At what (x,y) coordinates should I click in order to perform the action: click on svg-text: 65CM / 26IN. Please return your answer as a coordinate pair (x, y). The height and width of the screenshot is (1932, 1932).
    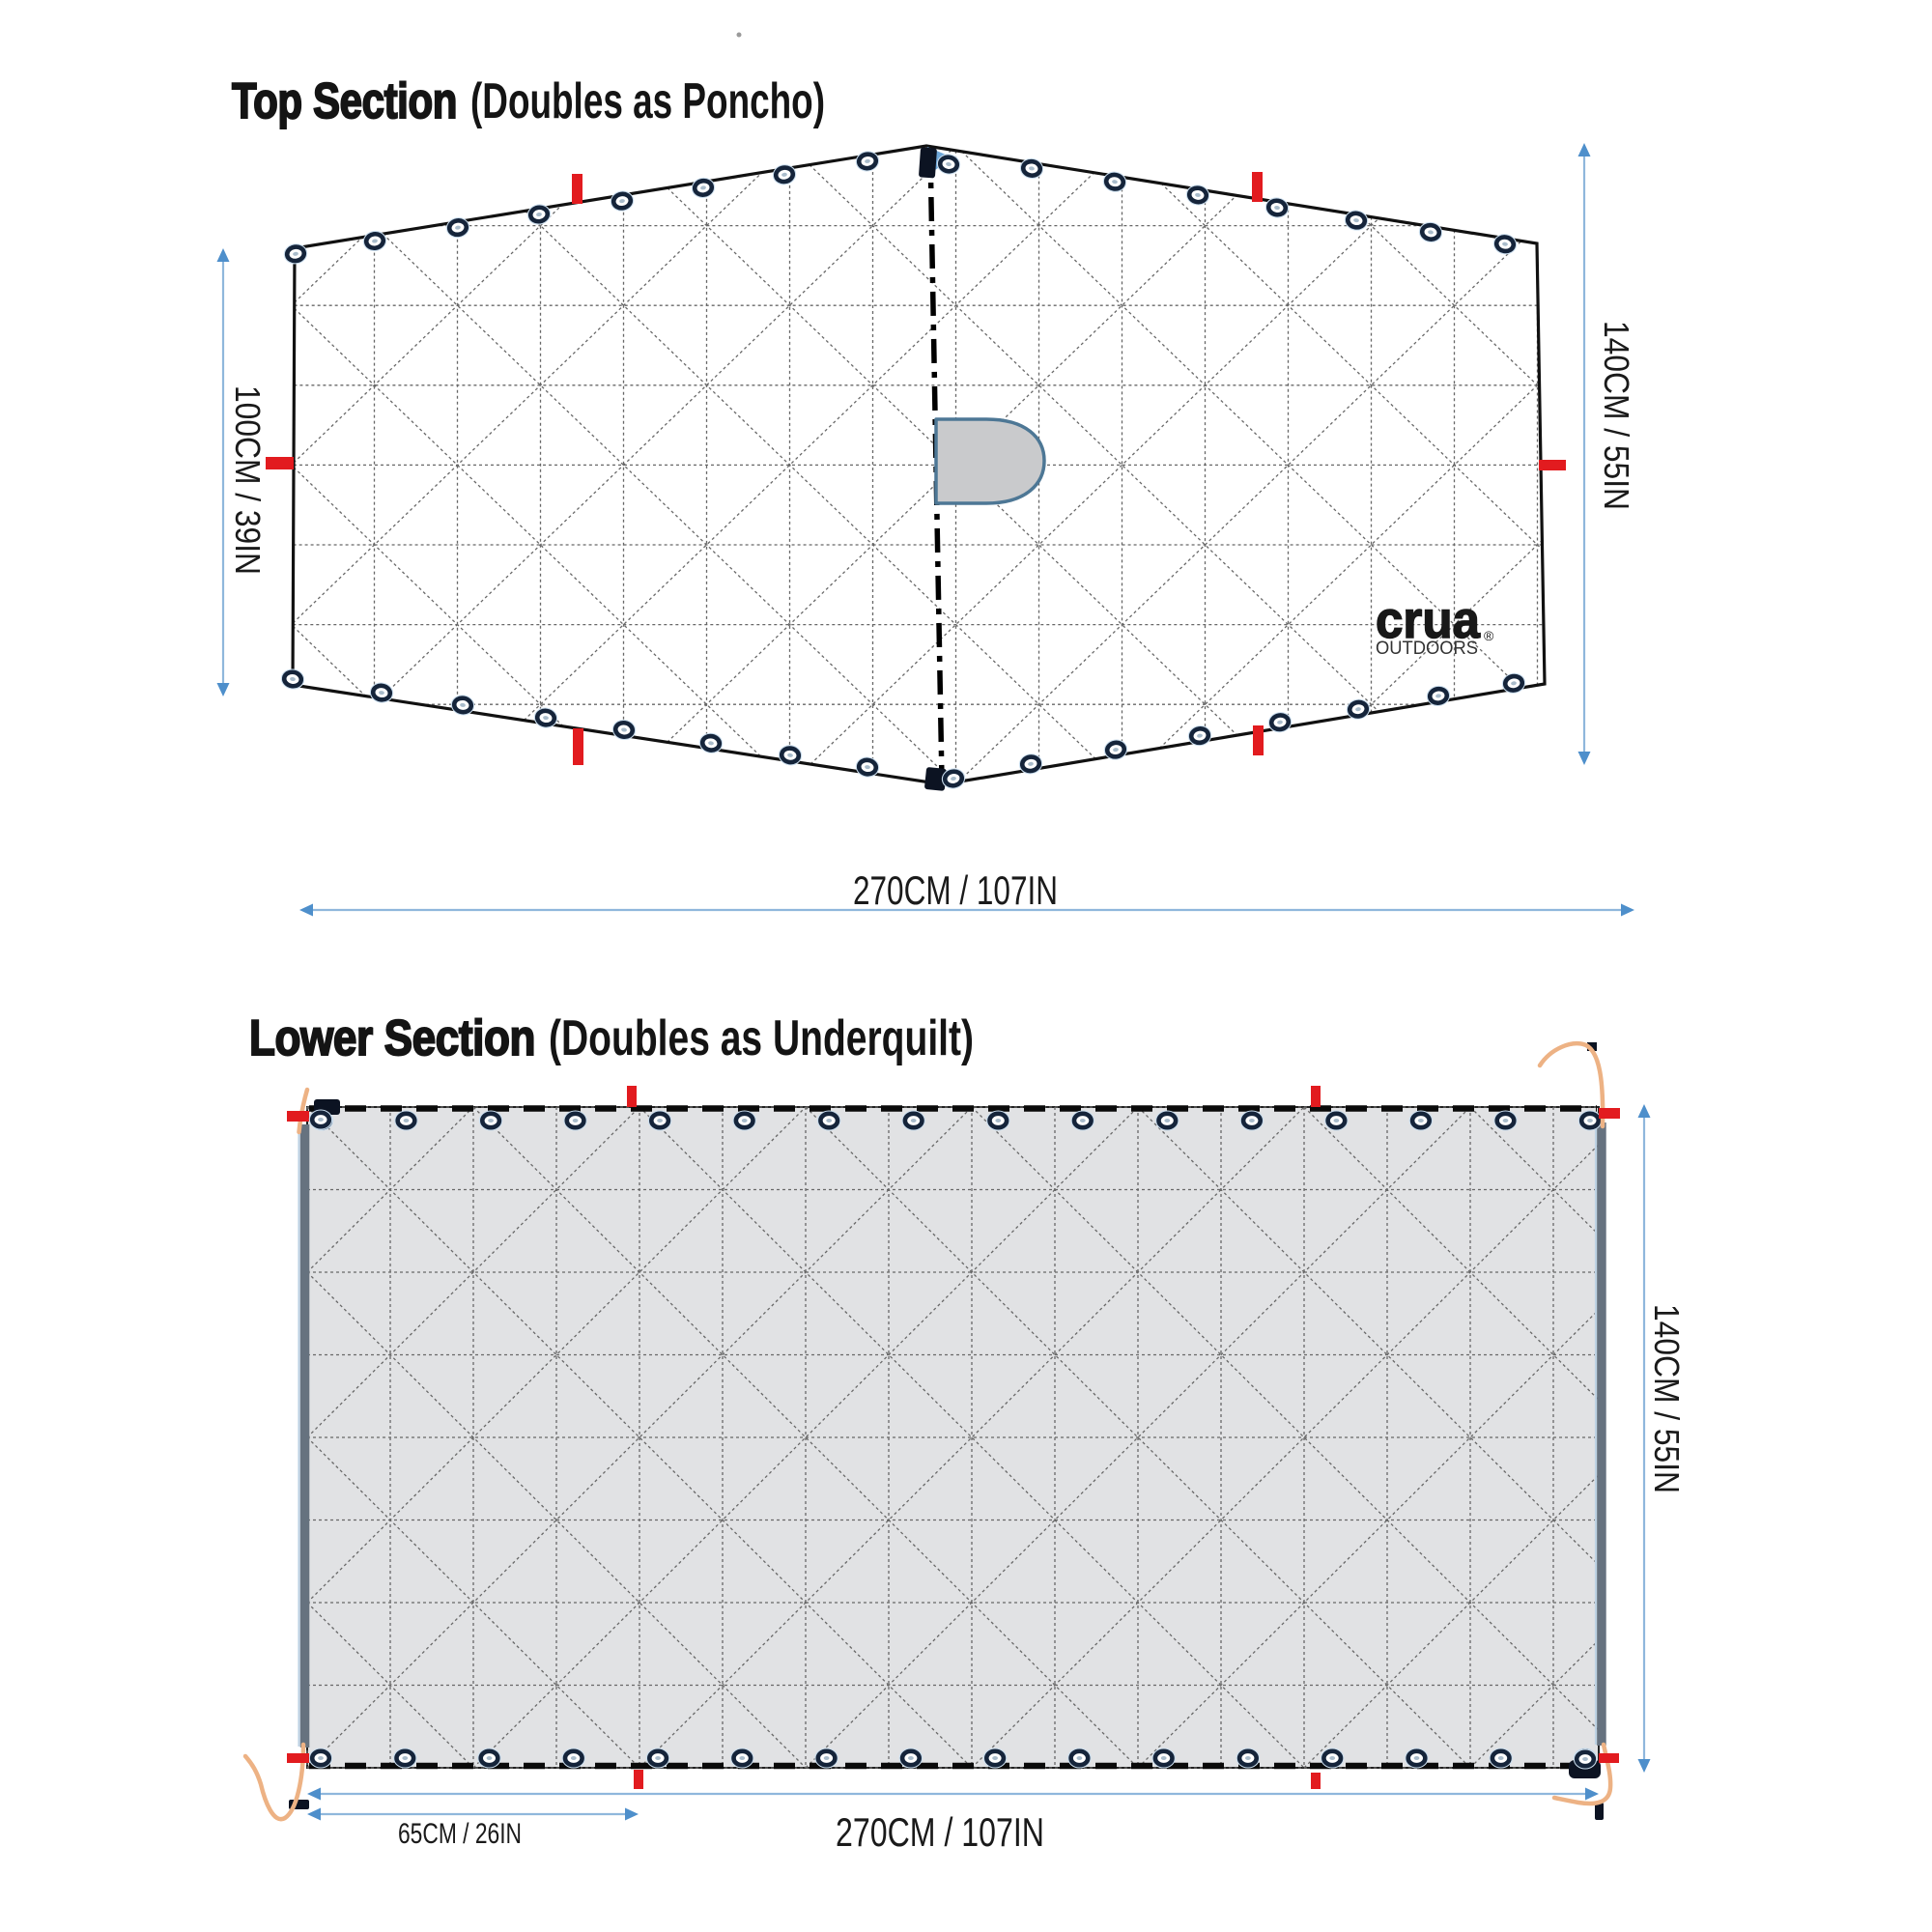
    Looking at the image, I should click on (460, 1834).